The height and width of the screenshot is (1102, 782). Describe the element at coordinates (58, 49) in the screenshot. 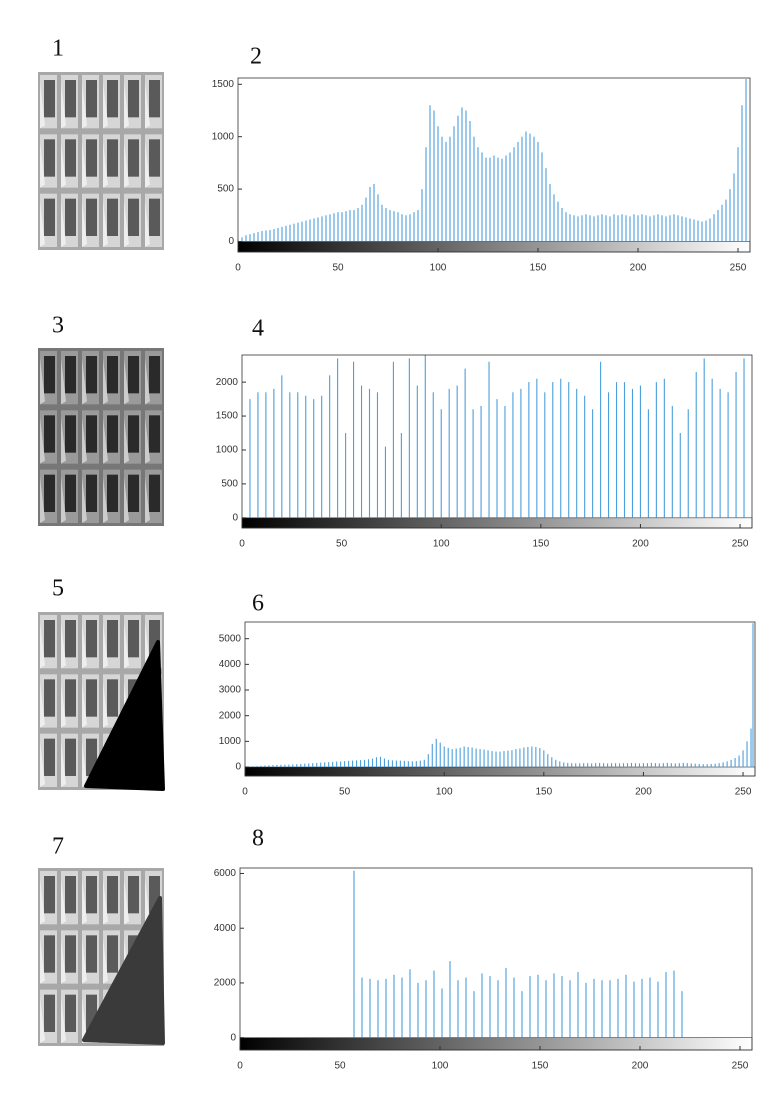

I see `panel-label: 1` at that location.